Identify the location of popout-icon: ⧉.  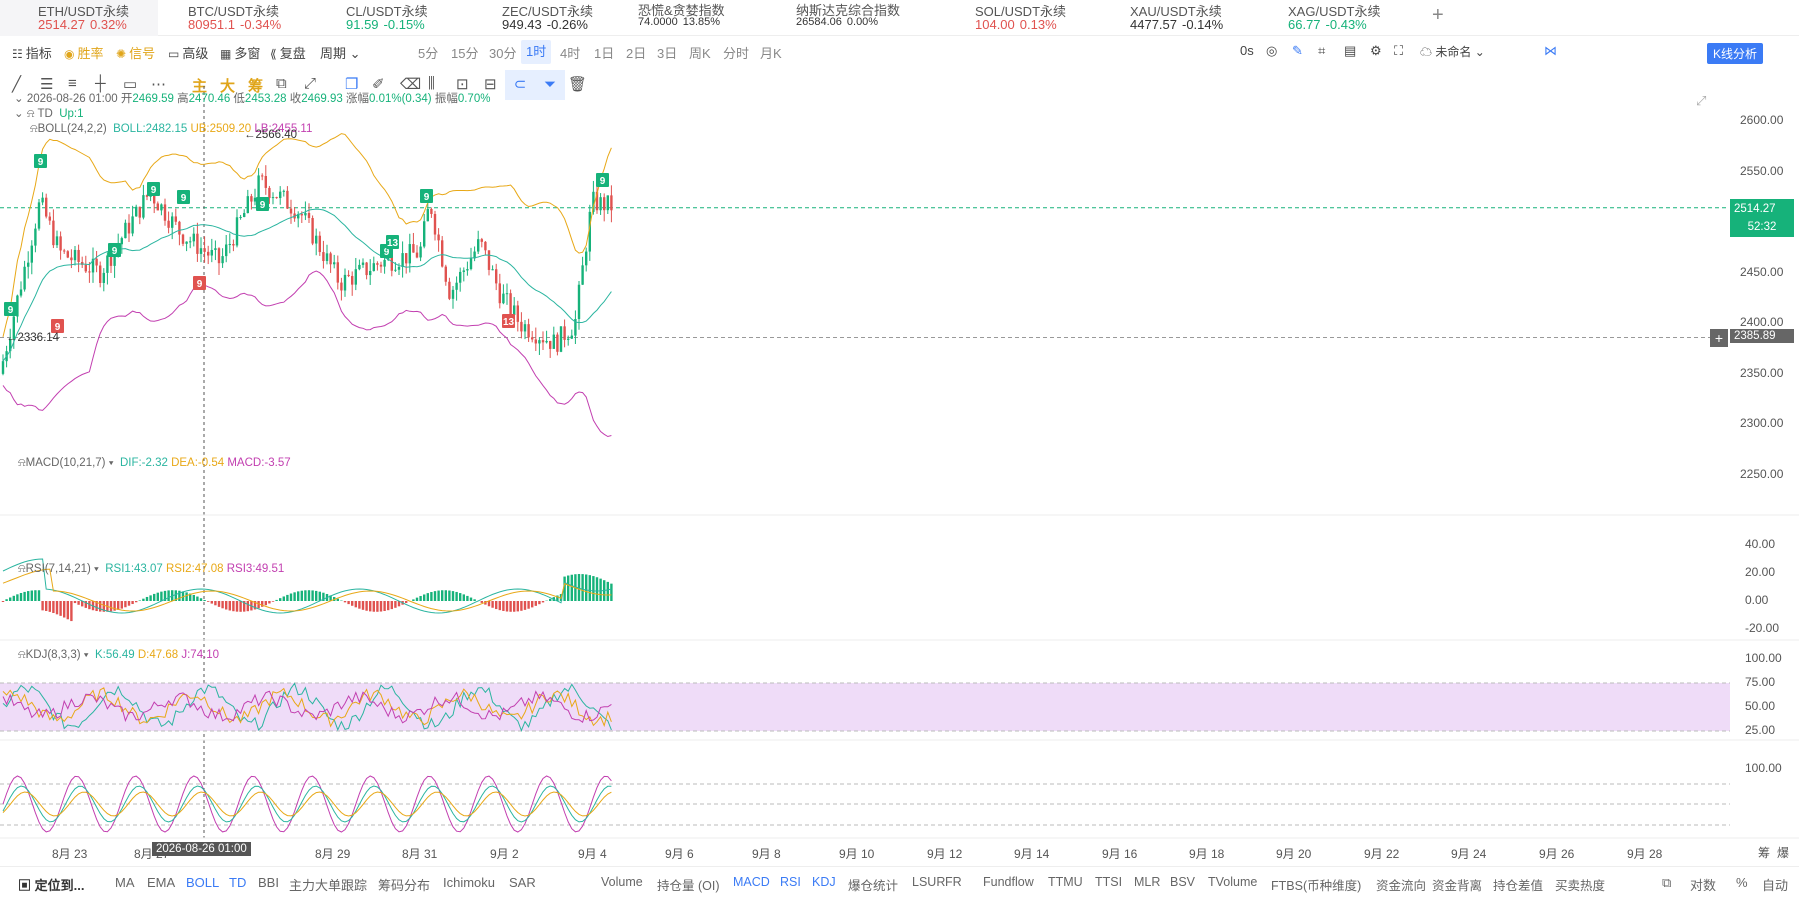
(1667, 882).